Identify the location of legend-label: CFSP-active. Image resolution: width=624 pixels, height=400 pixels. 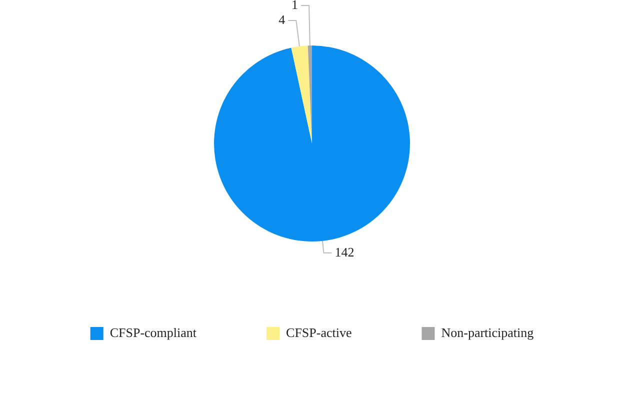
(319, 332).